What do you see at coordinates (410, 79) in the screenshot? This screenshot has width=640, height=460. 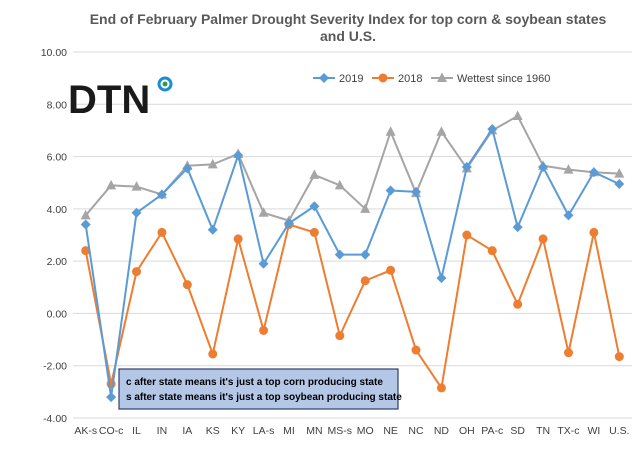 I see `legend-label: 2018` at bounding box center [410, 79].